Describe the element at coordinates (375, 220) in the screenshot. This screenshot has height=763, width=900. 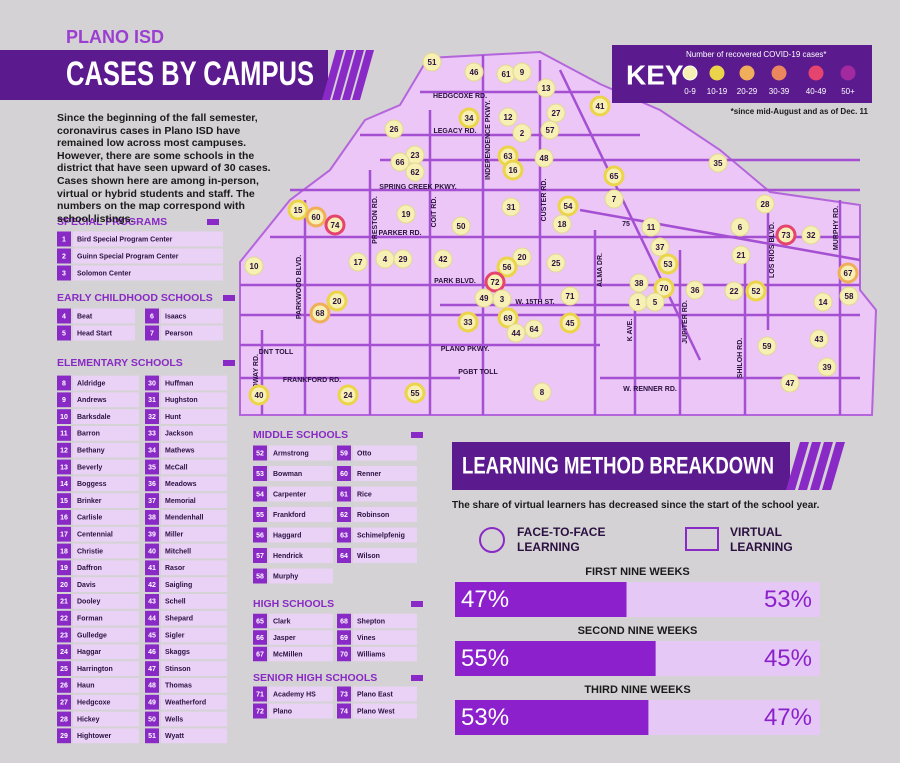
I see `road-label: PRESTON RD.` at that location.